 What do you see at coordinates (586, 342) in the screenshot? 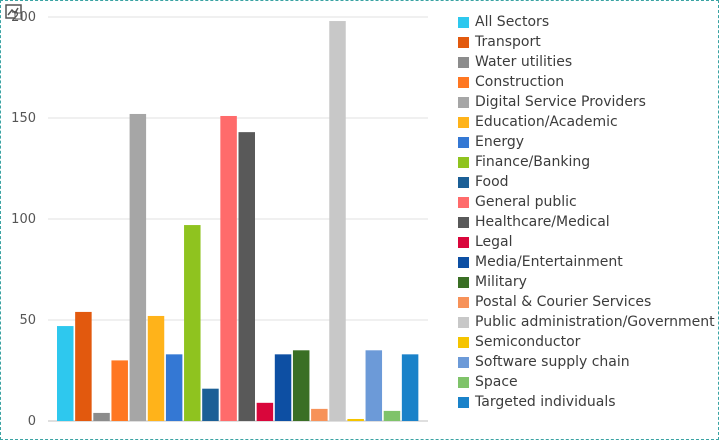
I see `legend-item: Semiconductor` at bounding box center [586, 342].